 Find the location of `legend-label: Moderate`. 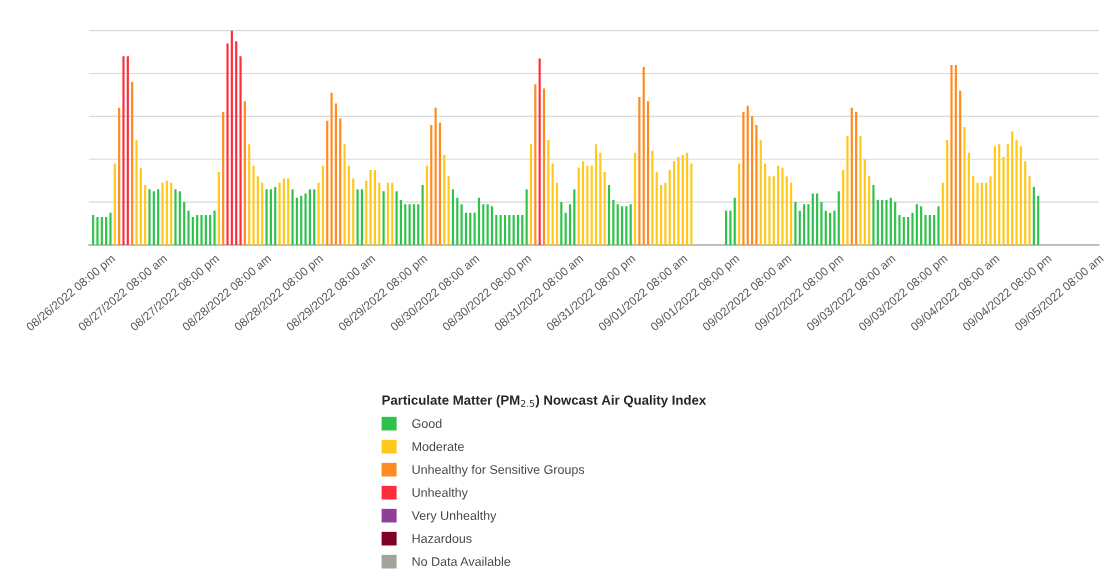

legend-label: Moderate is located at coordinates (438, 446).